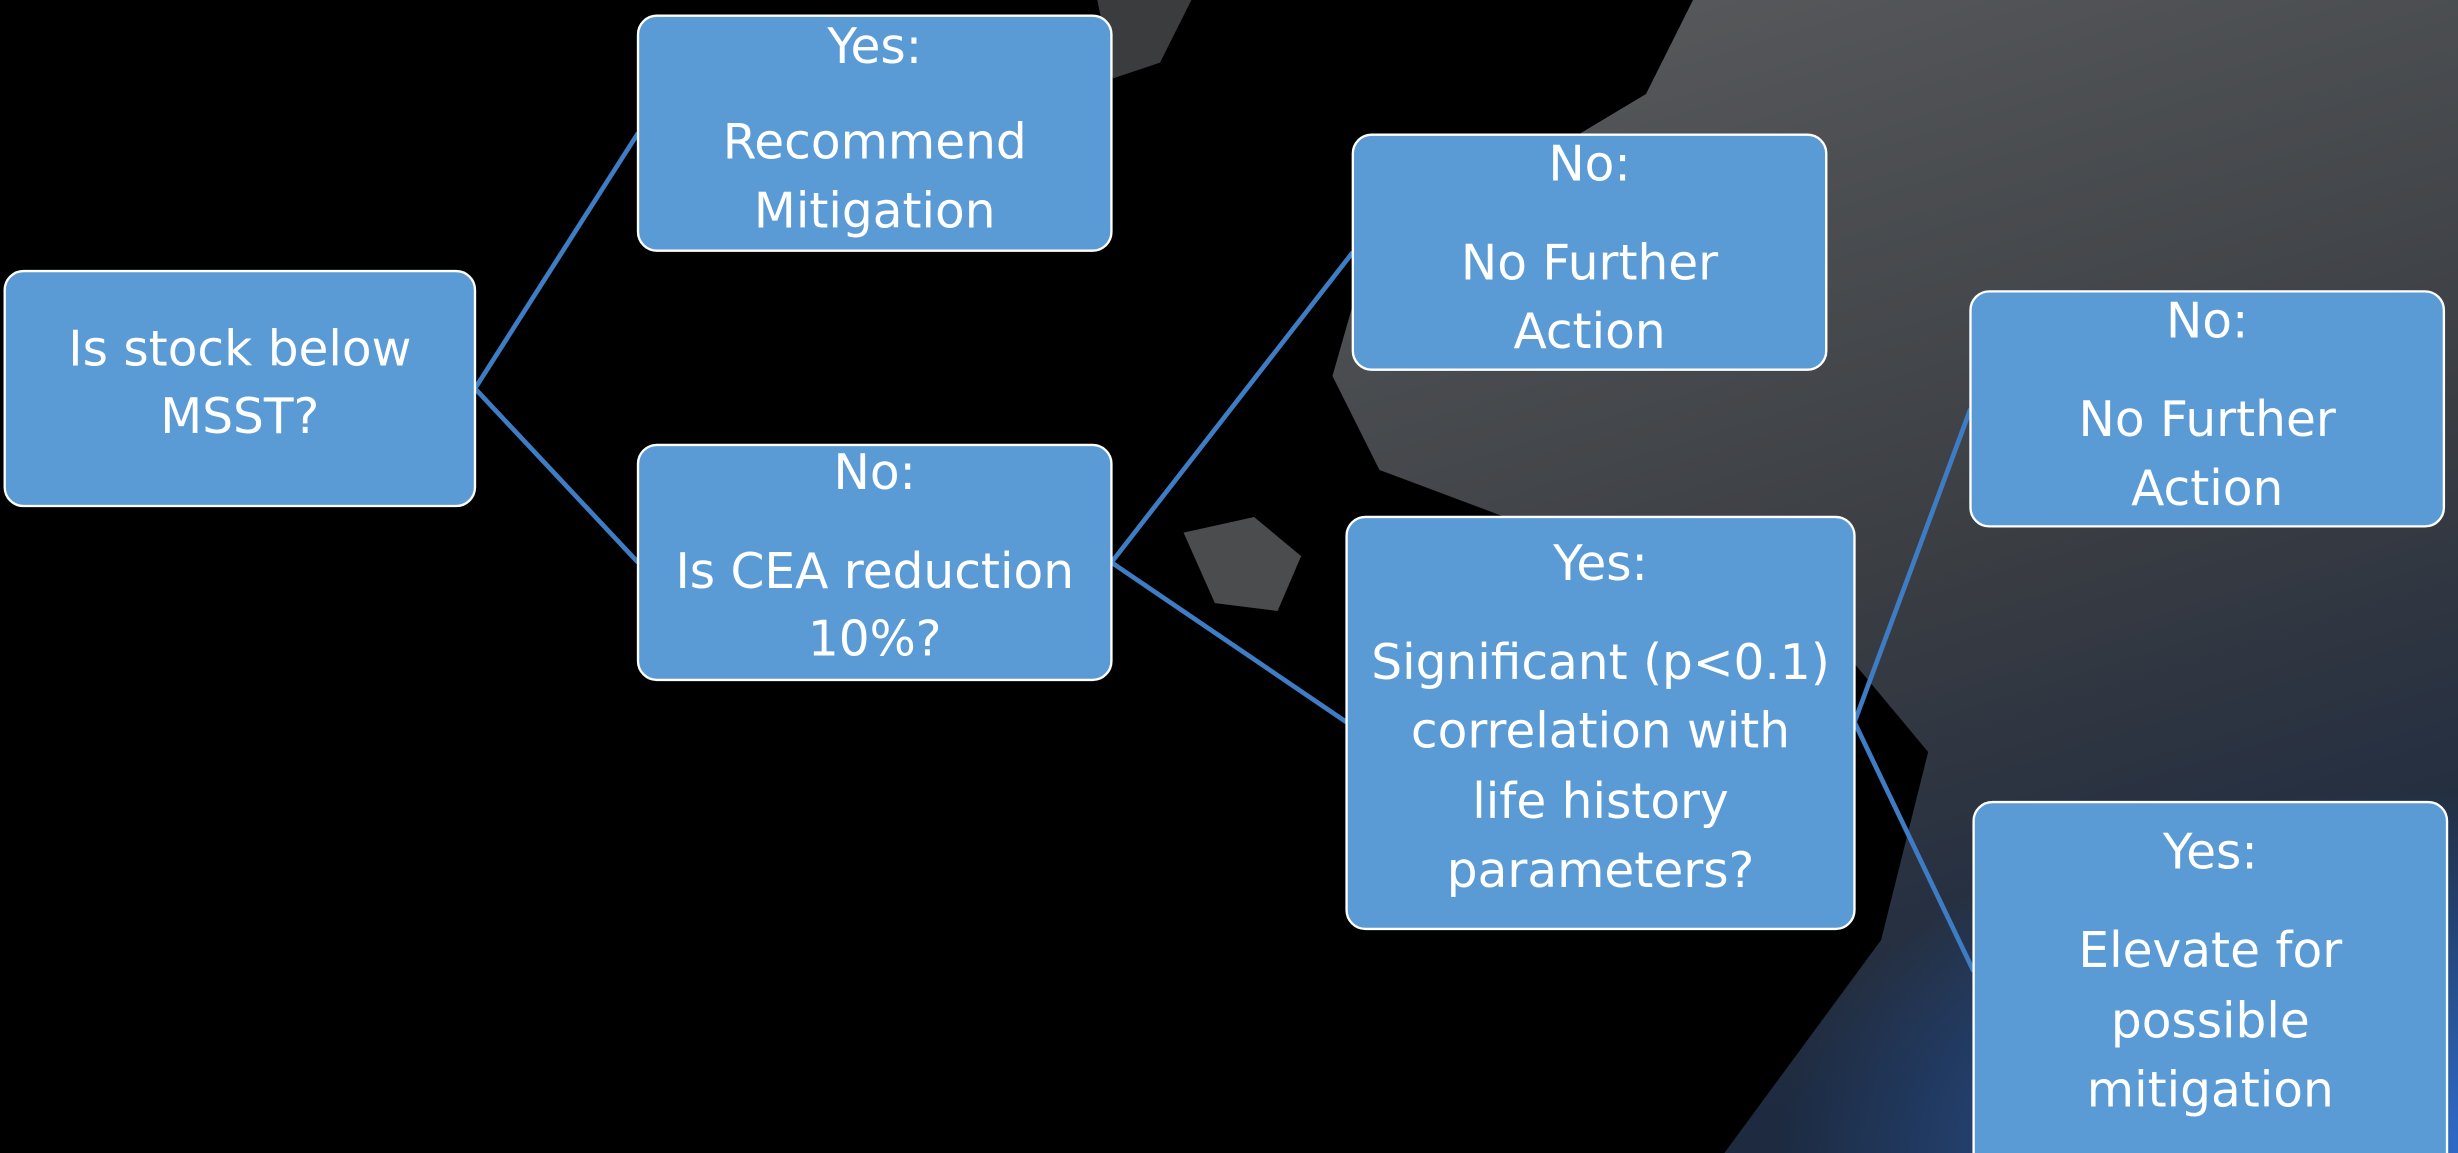 This screenshot has height=1153, width=2458. I want to click on node-text: Mitigation, so click(875, 212).